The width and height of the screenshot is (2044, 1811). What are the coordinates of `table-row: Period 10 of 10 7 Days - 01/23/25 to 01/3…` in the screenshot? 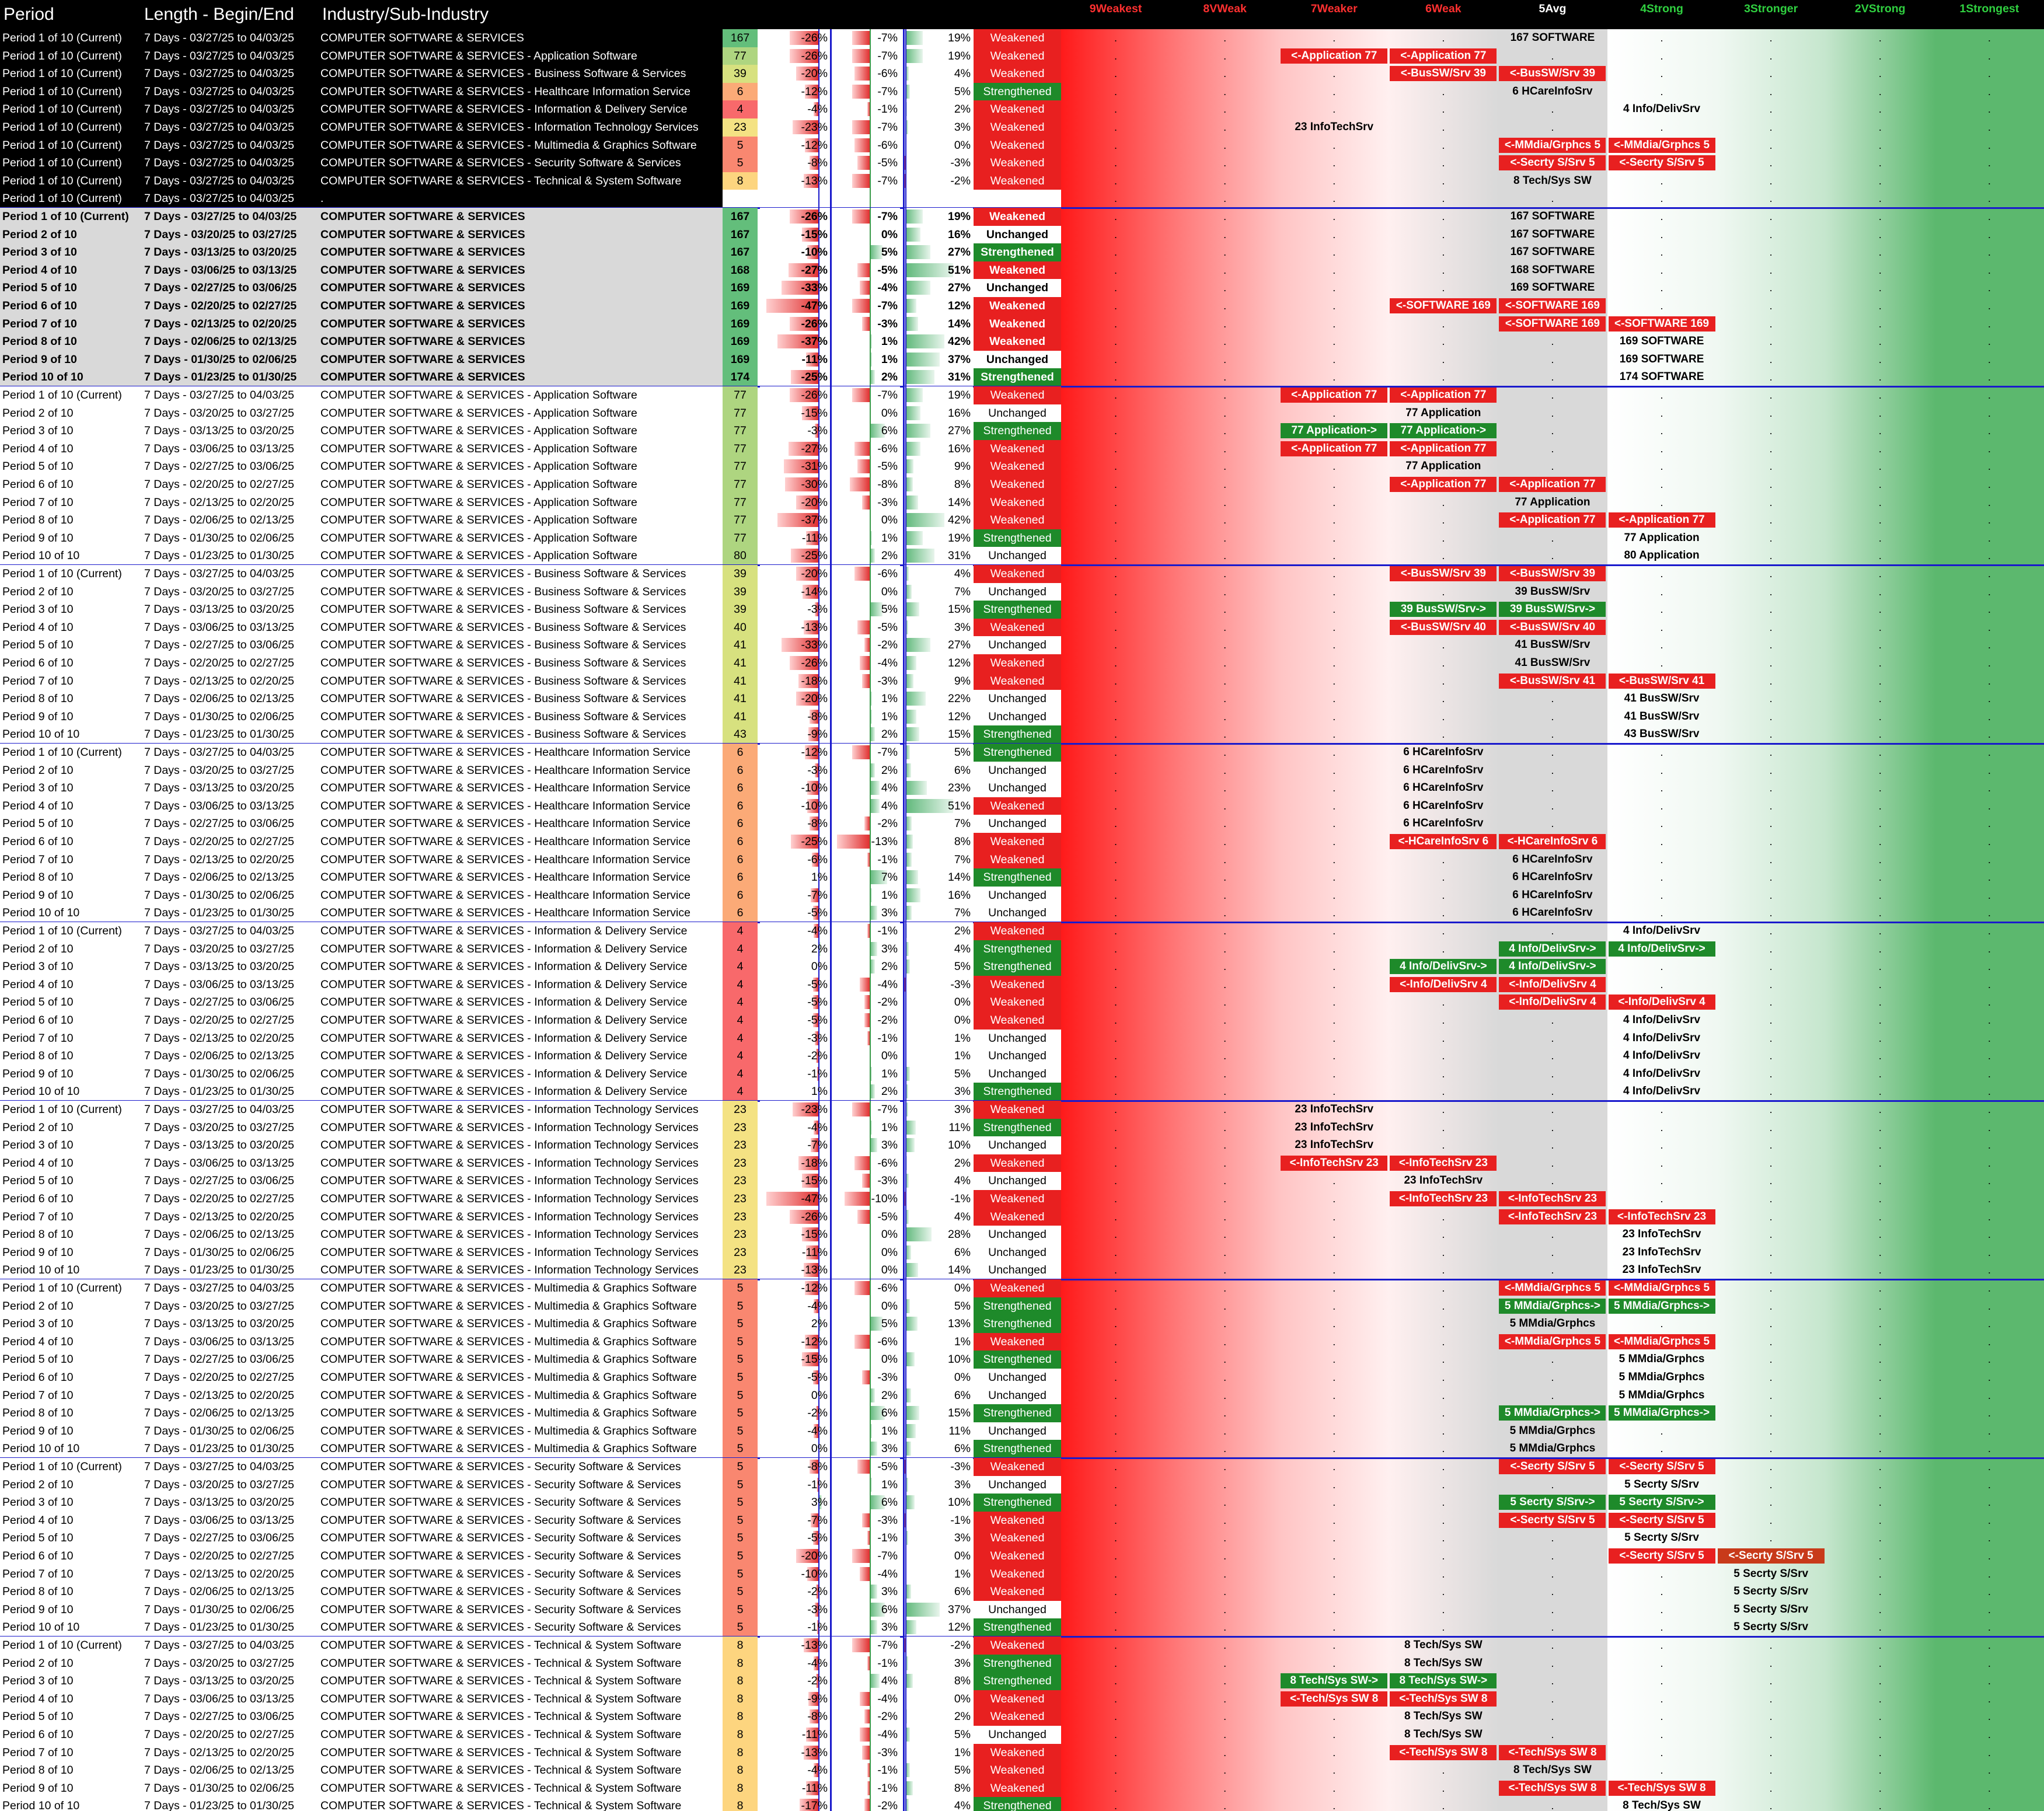 It's located at (1022, 1449).